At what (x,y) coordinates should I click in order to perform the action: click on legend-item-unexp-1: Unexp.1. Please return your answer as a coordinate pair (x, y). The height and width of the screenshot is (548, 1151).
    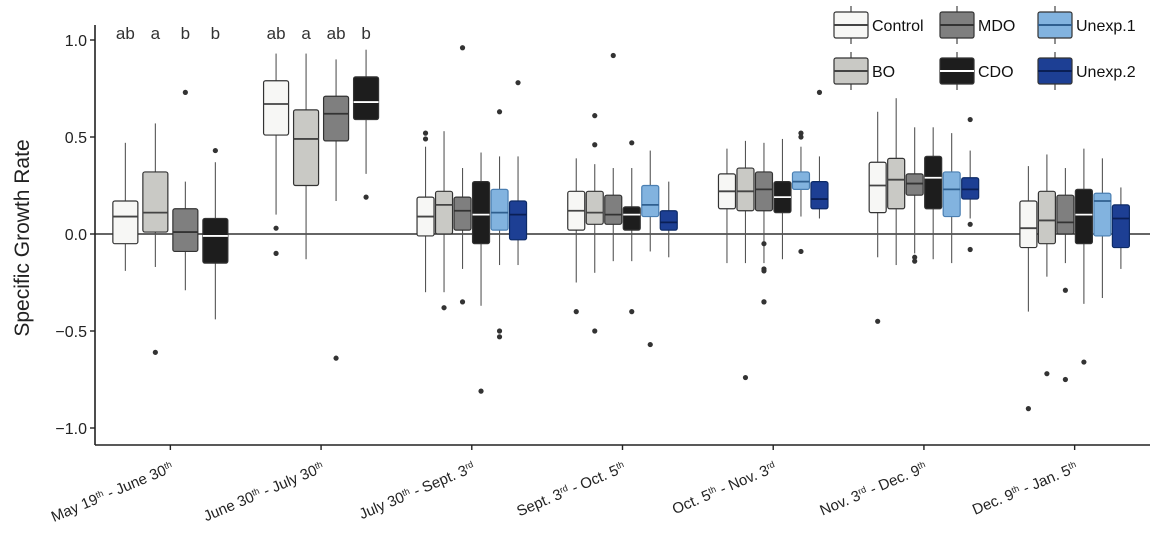
    Looking at the image, I should click on (1086, 25).